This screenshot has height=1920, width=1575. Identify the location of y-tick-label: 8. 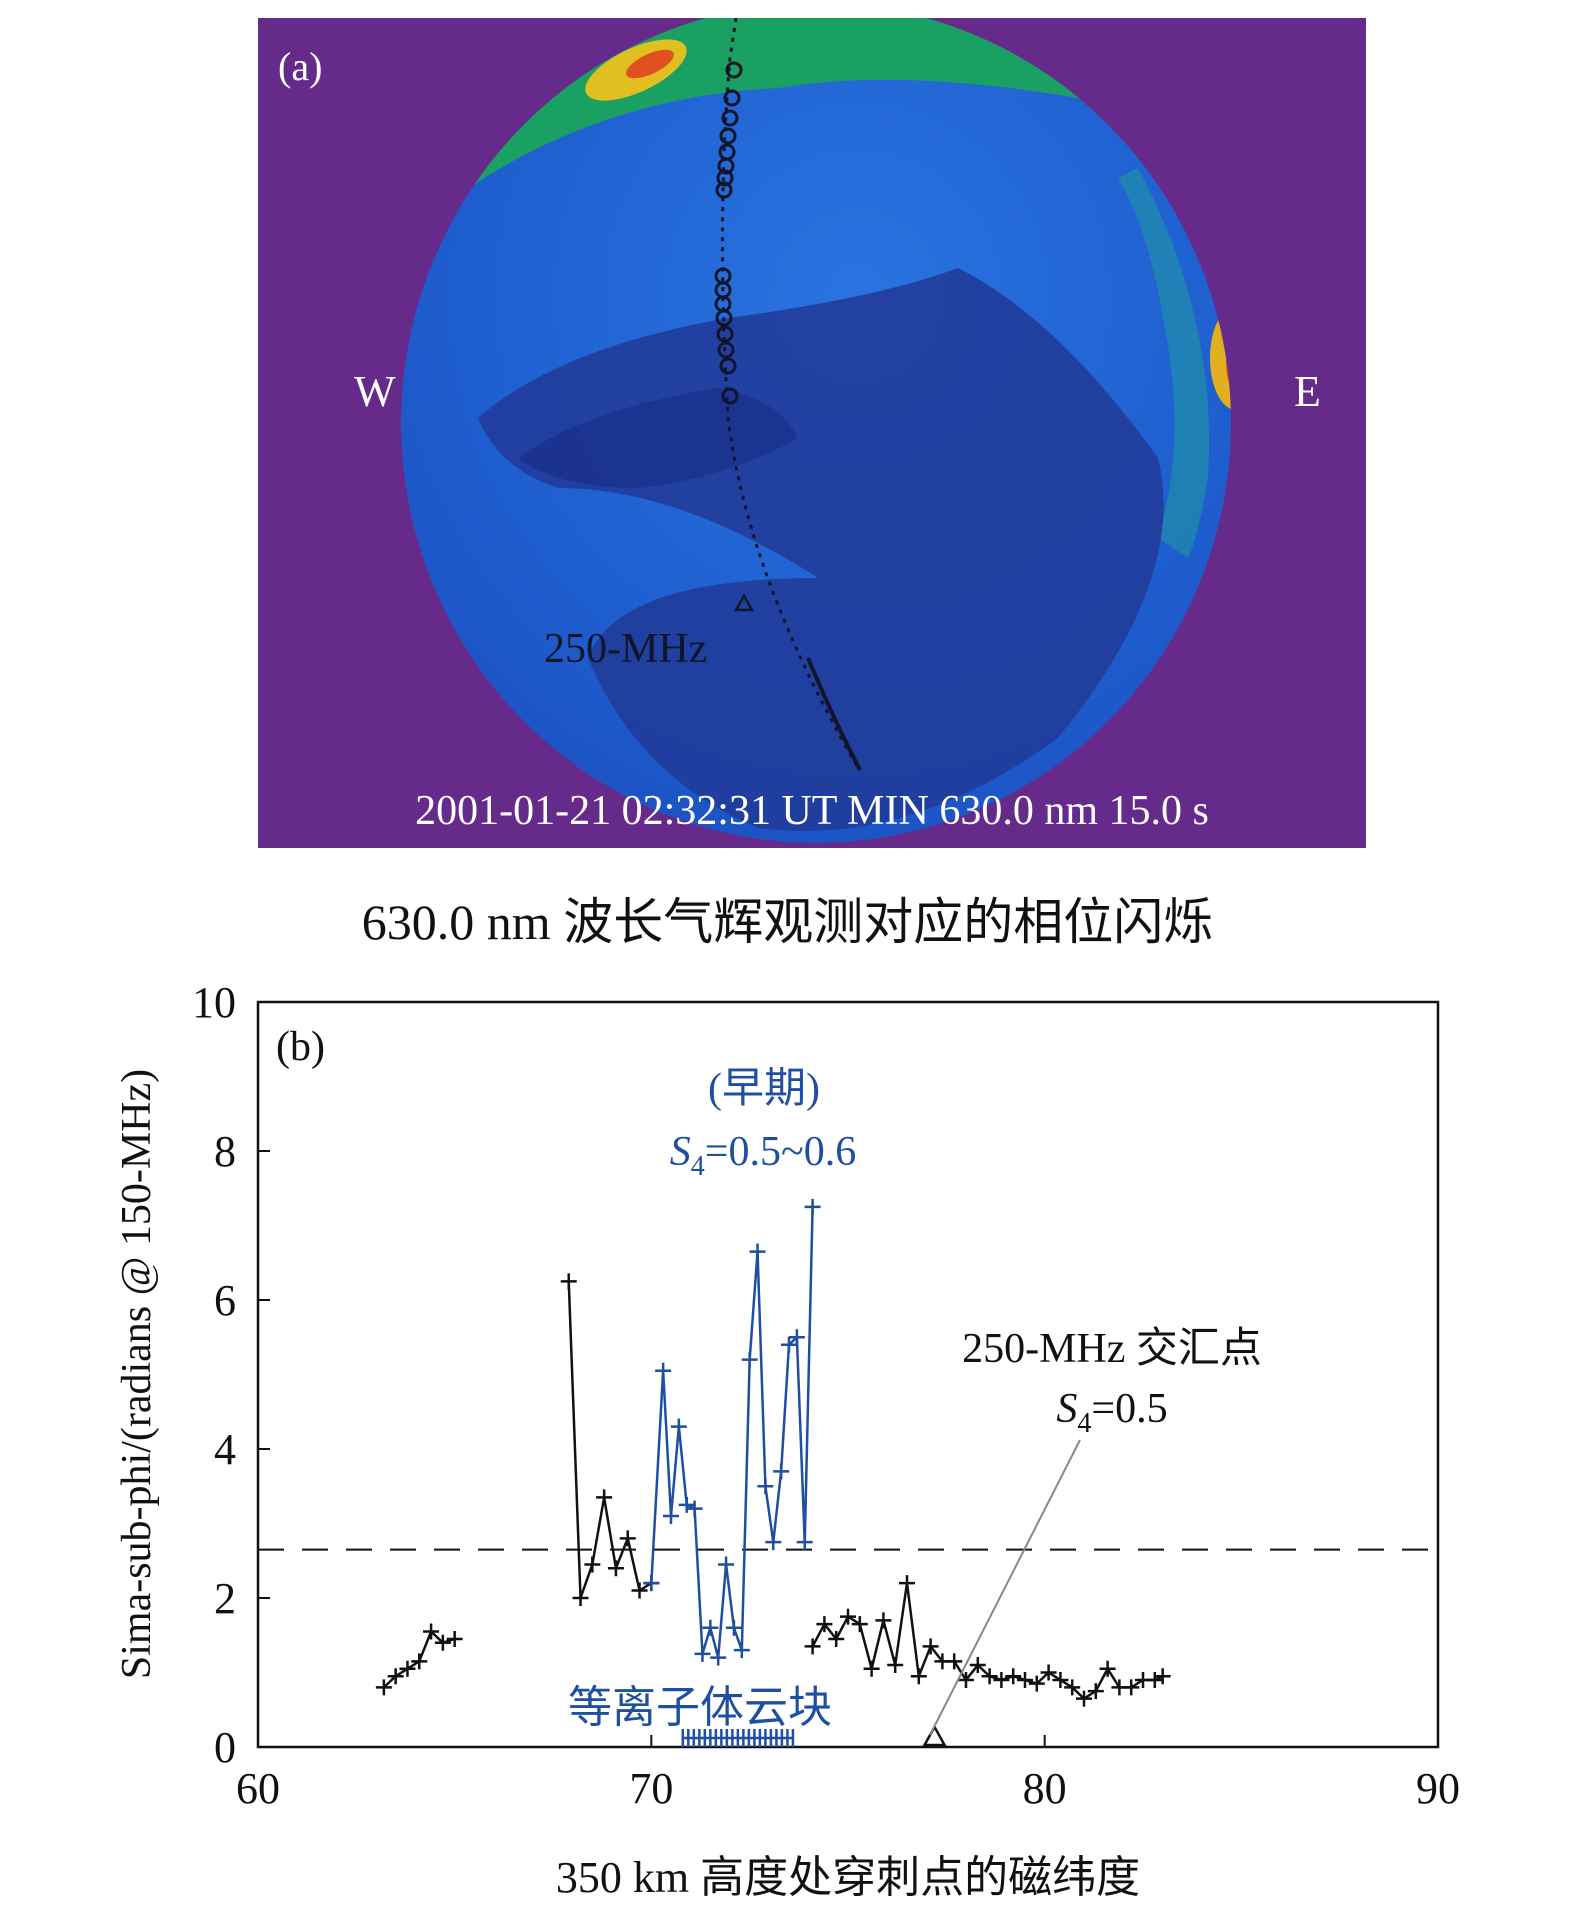
(225, 1151).